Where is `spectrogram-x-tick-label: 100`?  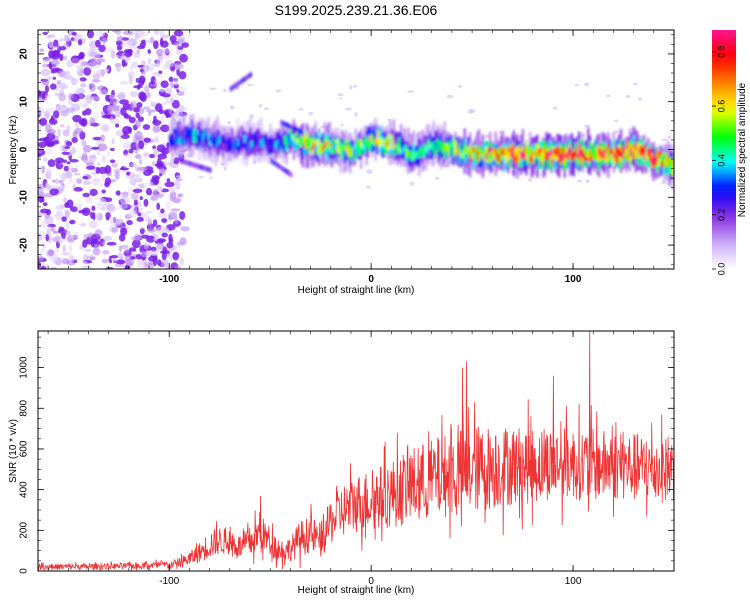 spectrogram-x-tick-label: 100 is located at coordinates (573, 279).